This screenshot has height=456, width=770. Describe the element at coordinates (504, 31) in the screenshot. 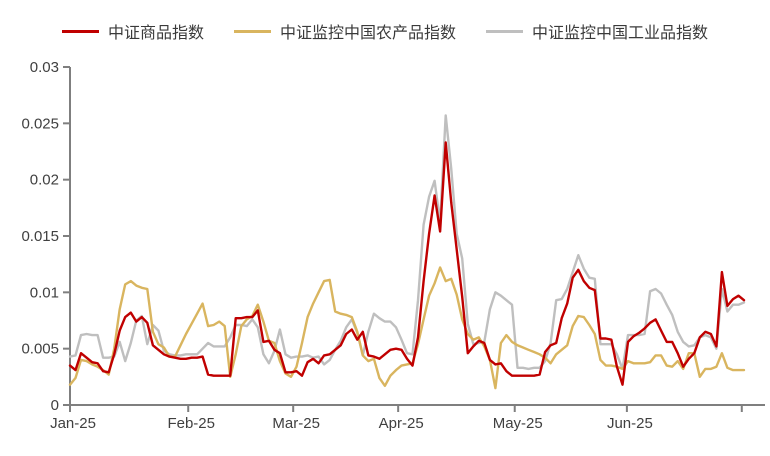

I see `legend-line-swatch-gray` at that location.